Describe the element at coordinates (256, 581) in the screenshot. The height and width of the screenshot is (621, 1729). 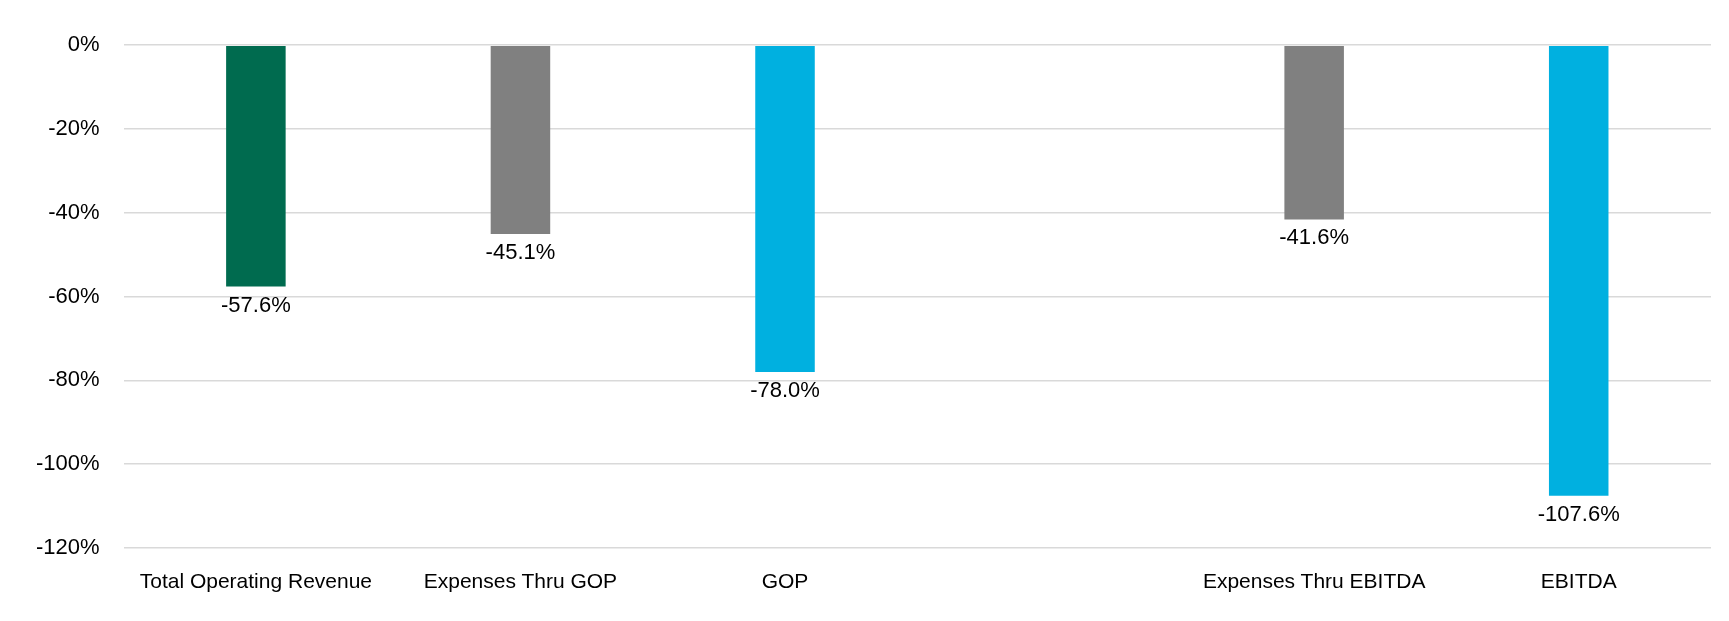
I see `x-tick-label: Total Operating Revenue` at that location.